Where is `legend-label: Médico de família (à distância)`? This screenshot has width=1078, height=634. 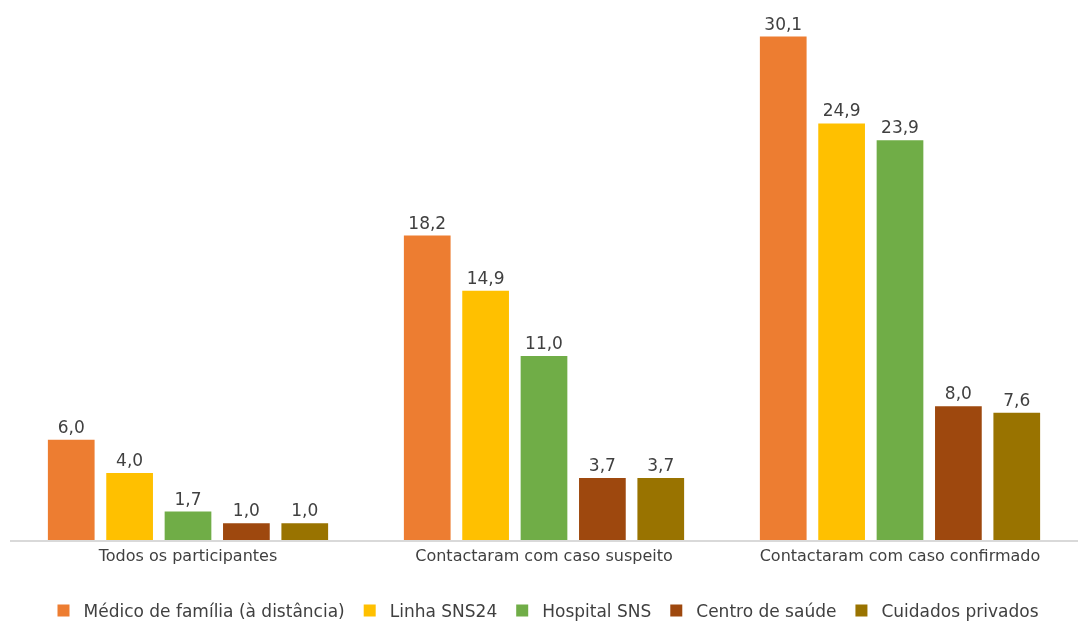
legend-label: Médico de família (à distância) is located at coordinates (214, 611).